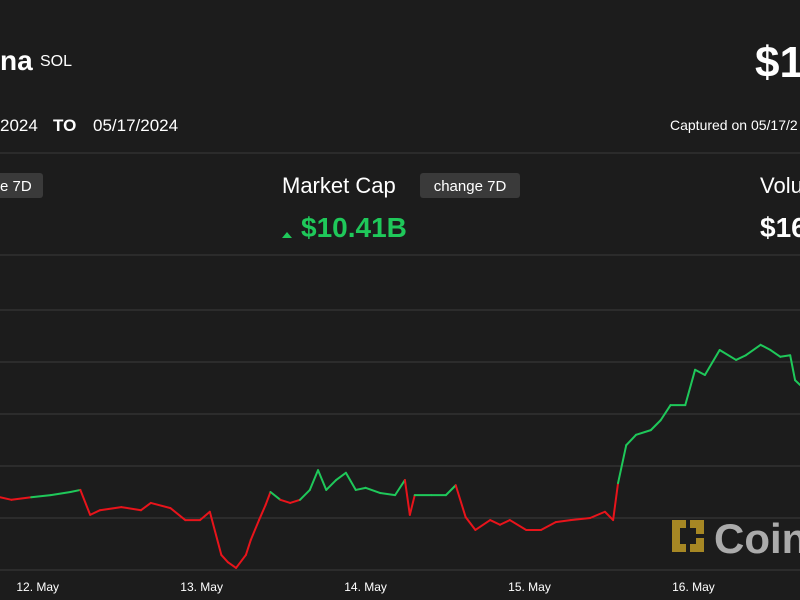 The height and width of the screenshot is (600, 800). Describe the element at coordinates (287, 235) in the screenshot. I see `up-arrow` at that location.